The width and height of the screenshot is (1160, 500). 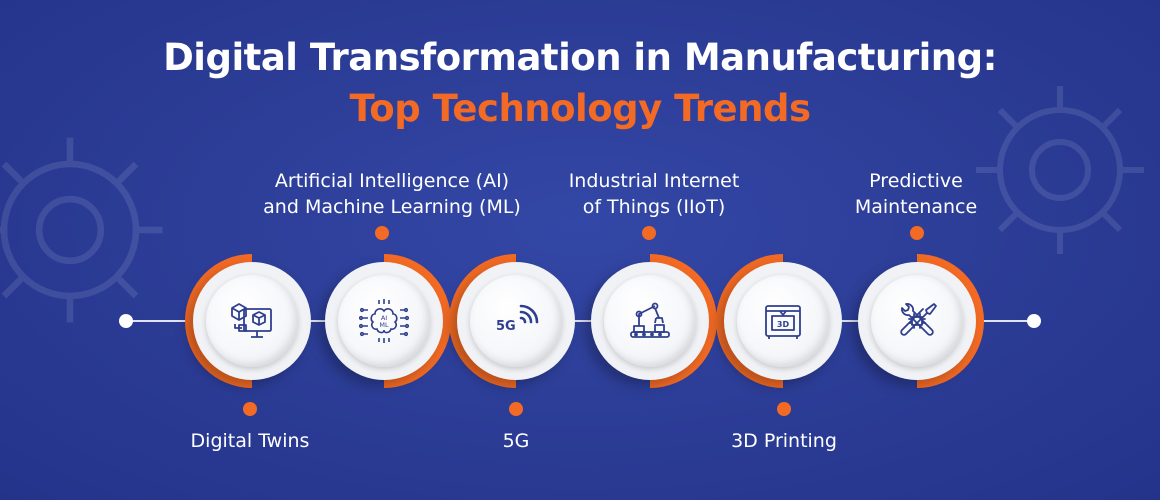 I want to click on 3d-printer-icon: 3D, so click(x=783, y=322).